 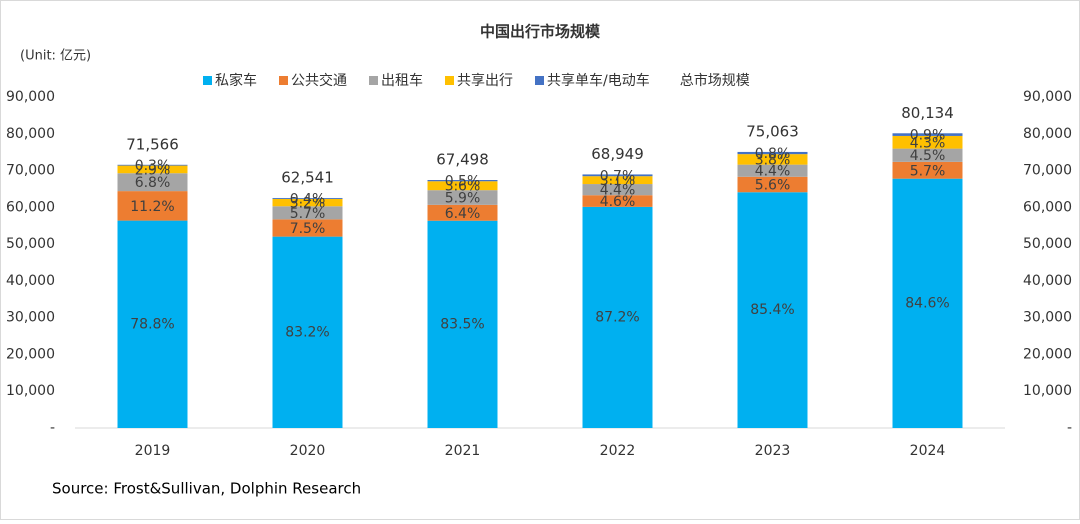 What do you see at coordinates (153, 451) in the screenshot?
I see `x-tick-label: 2019` at bounding box center [153, 451].